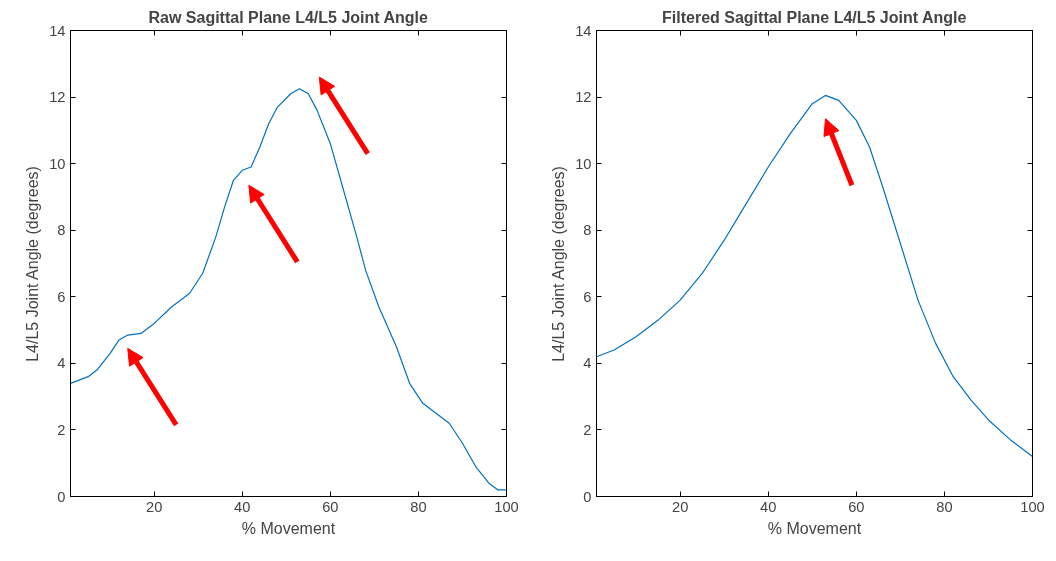  I want to click on chart-title: Filtered Sagittal Plane L4/L5 Joint Angle, so click(814, 17).